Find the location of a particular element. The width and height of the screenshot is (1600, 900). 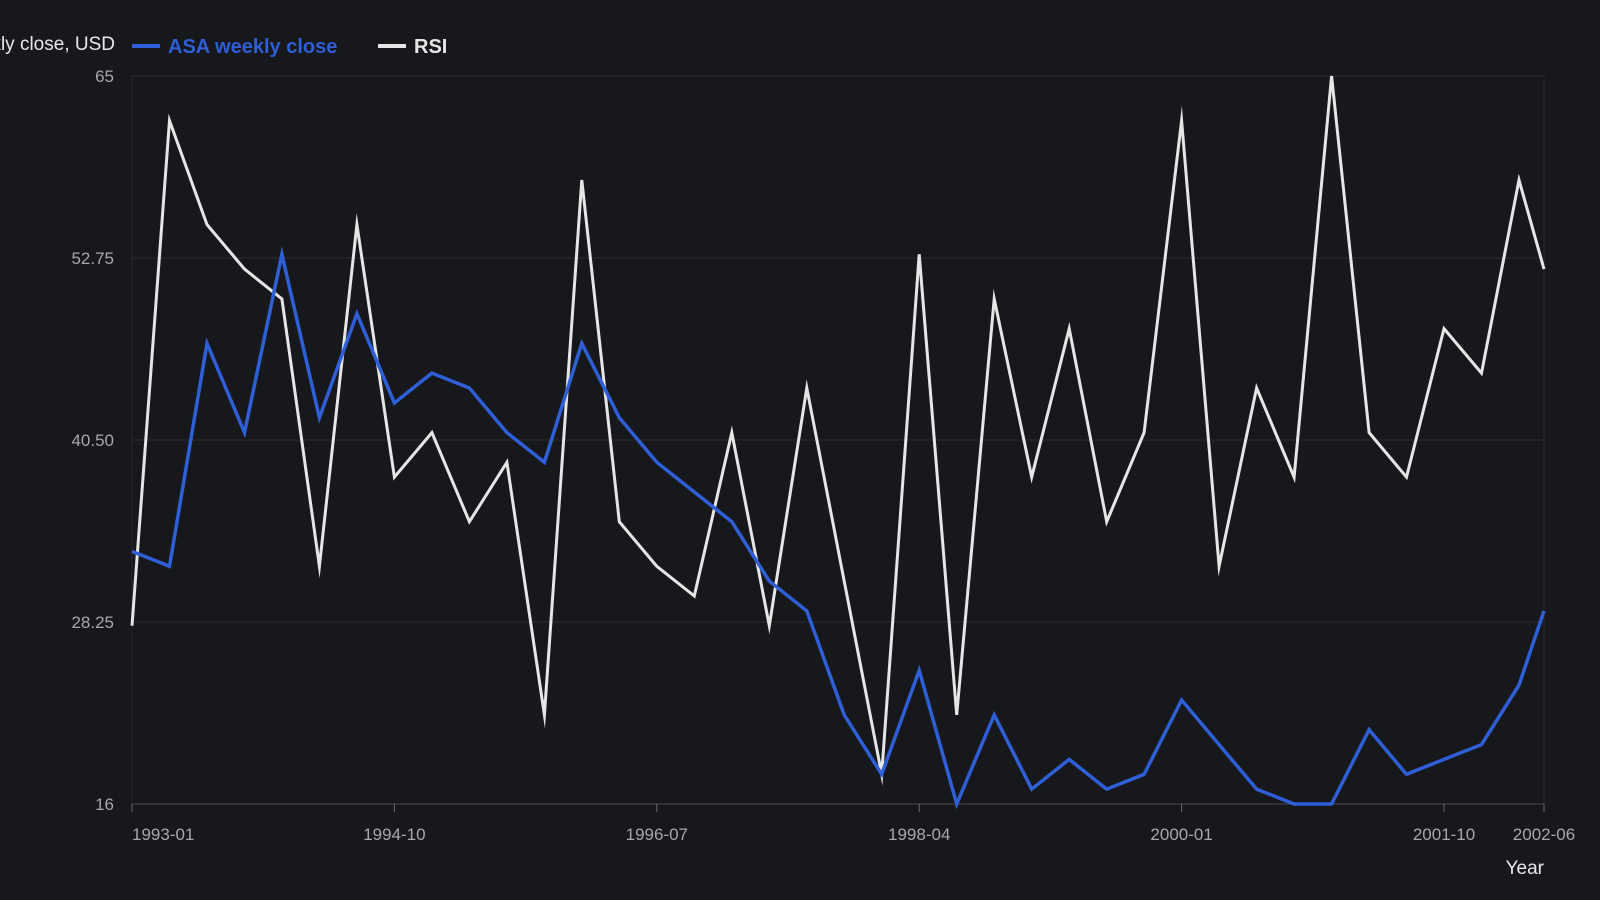

x-tick-label: 1993-01 is located at coordinates (163, 834).